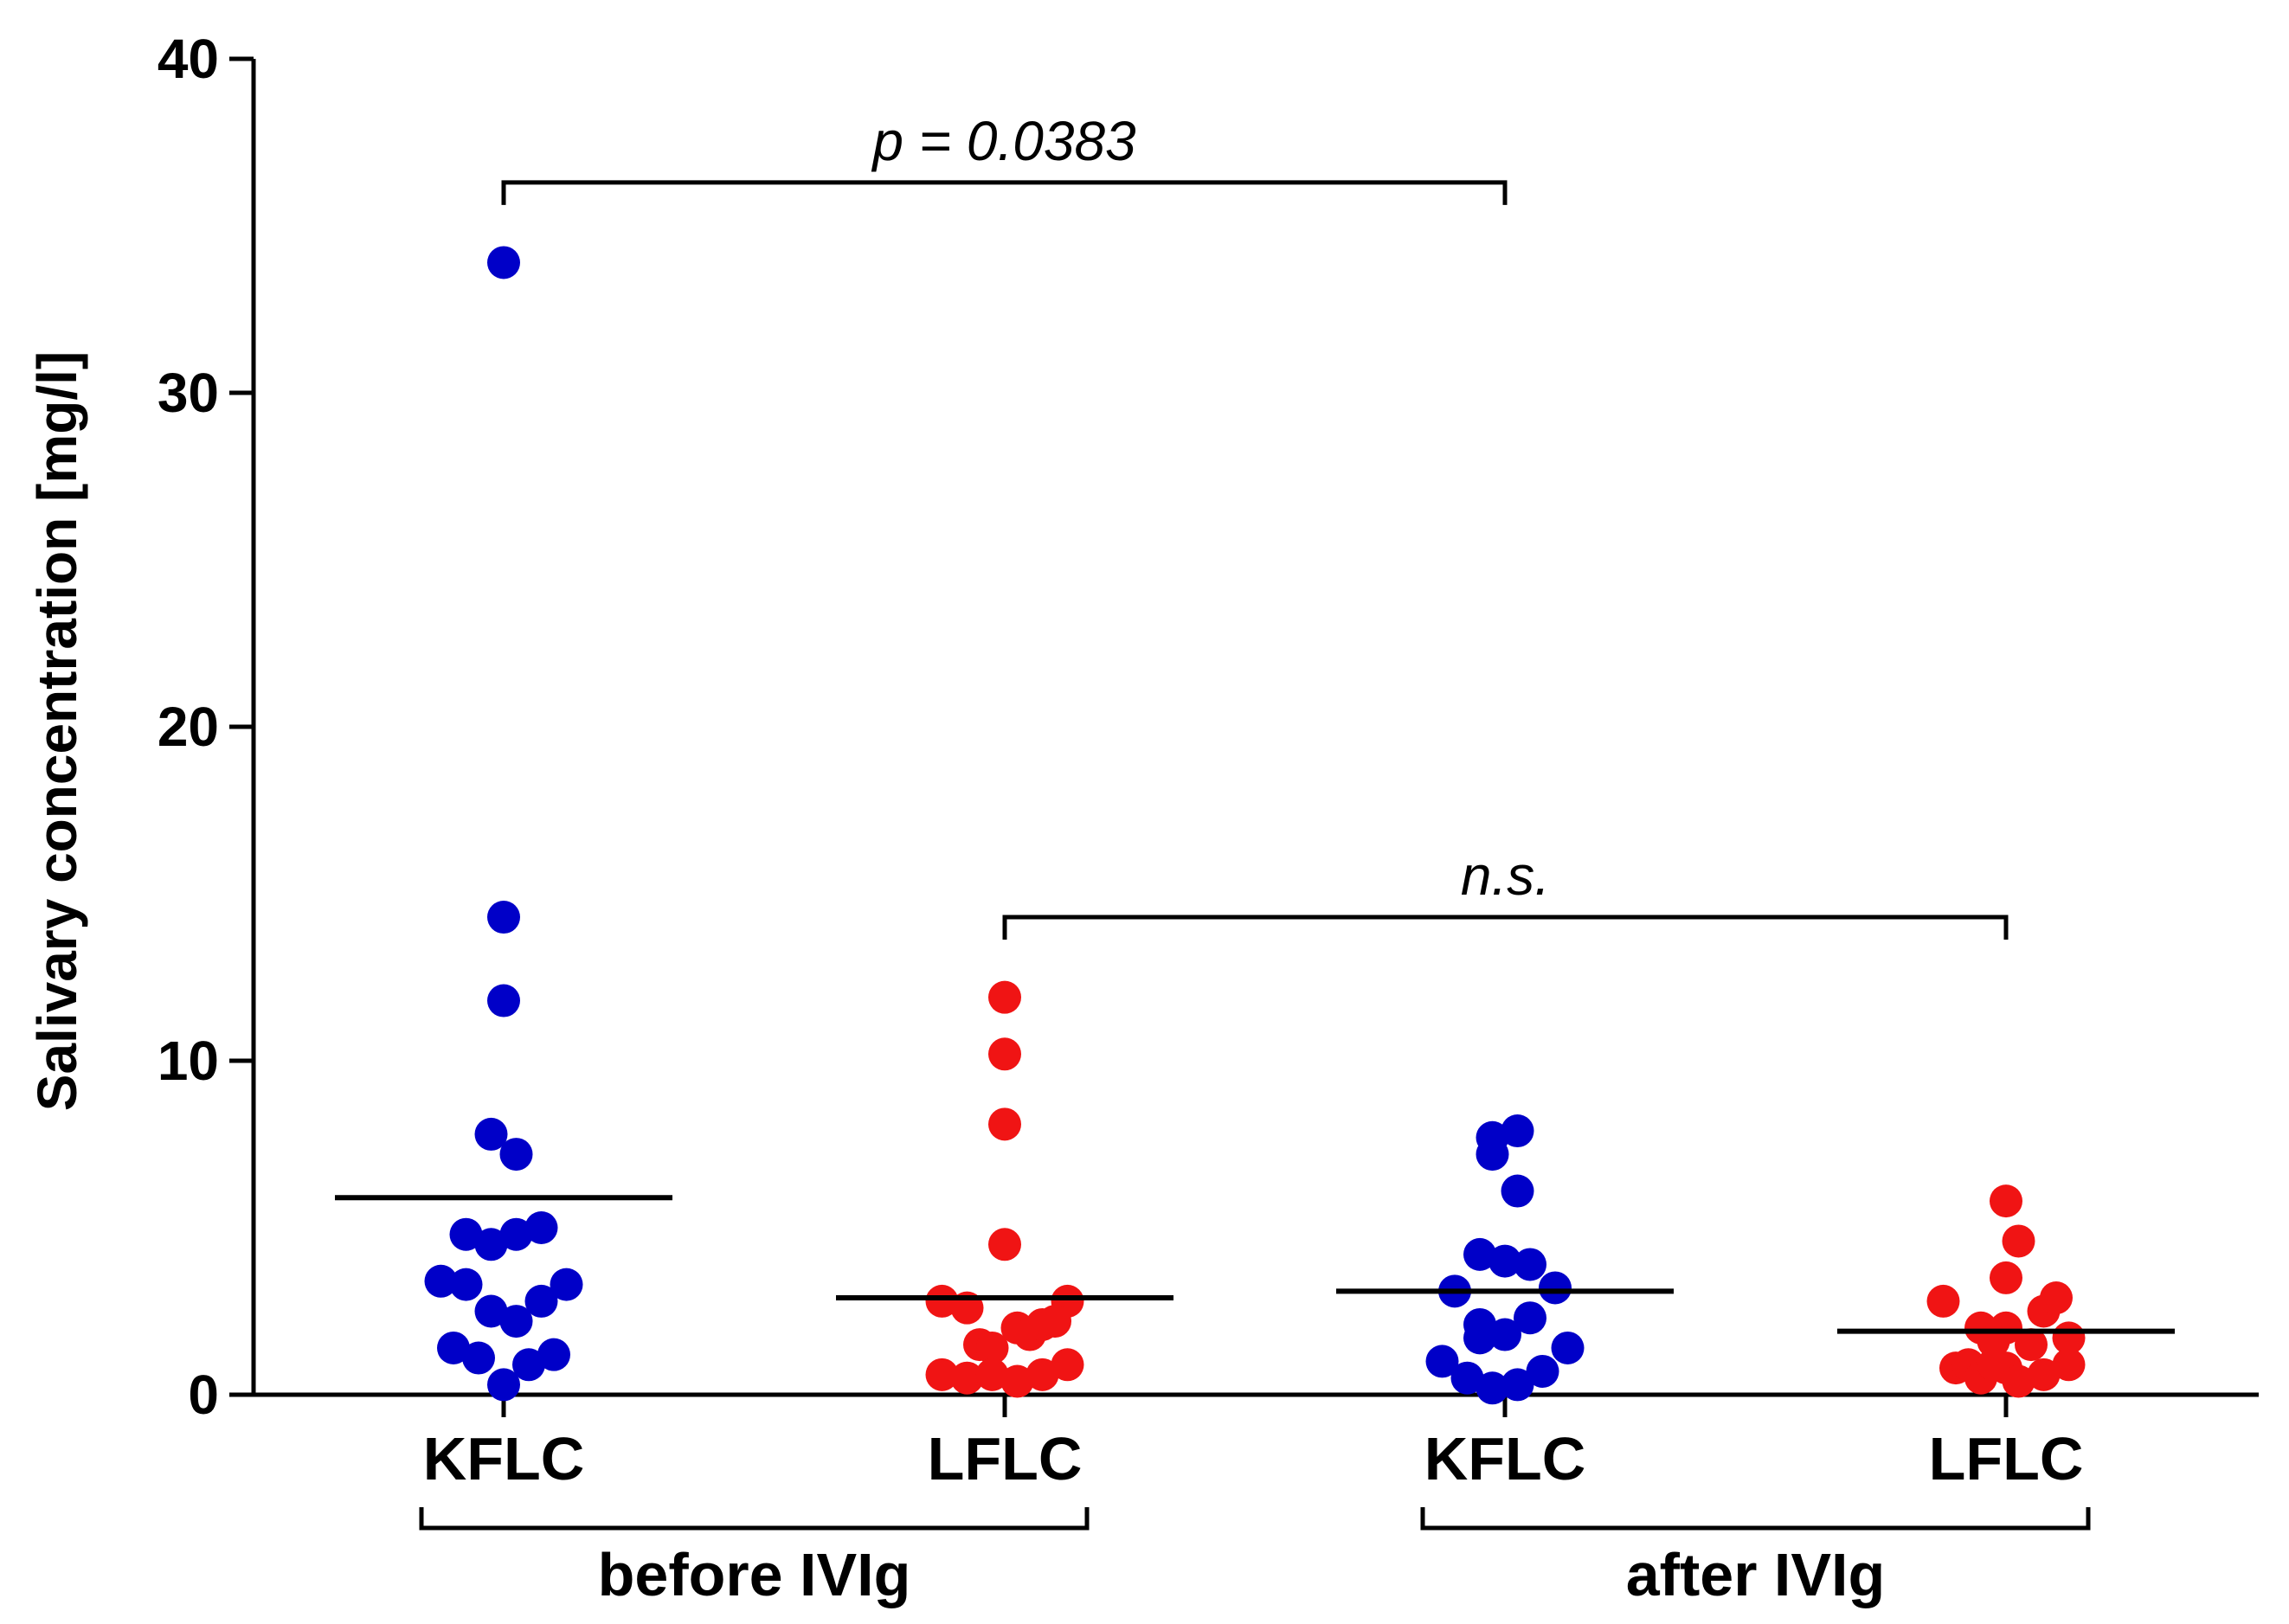 This screenshot has width=2289, height=1624. What do you see at coordinates (1505, 875) in the screenshot?
I see `comparison-label: n.s.` at bounding box center [1505, 875].